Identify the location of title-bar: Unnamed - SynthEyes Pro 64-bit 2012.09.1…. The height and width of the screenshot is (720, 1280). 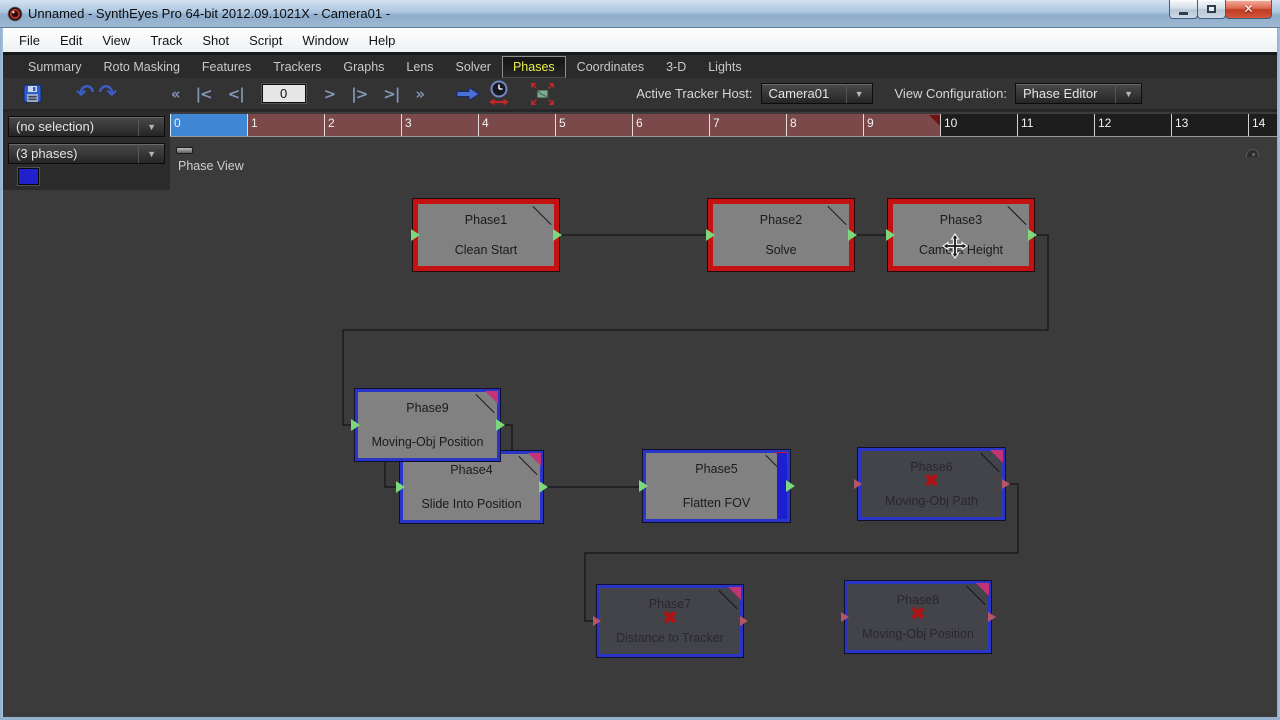
(640, 14).